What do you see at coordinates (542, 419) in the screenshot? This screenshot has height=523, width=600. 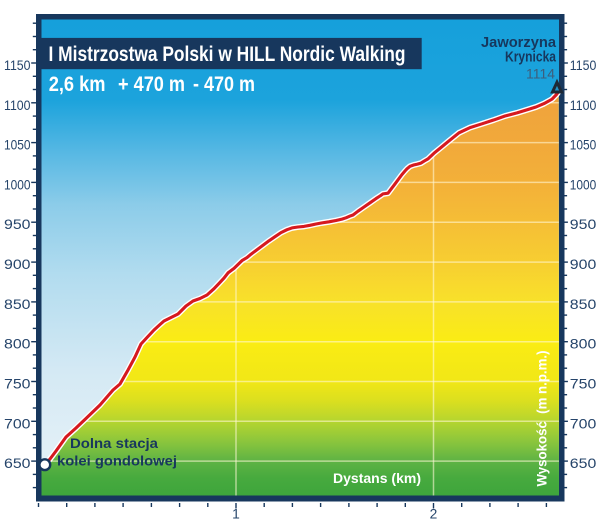 I see `svg-text: Wysokość (m n.p.m.)` at bounding box center [542, 419].